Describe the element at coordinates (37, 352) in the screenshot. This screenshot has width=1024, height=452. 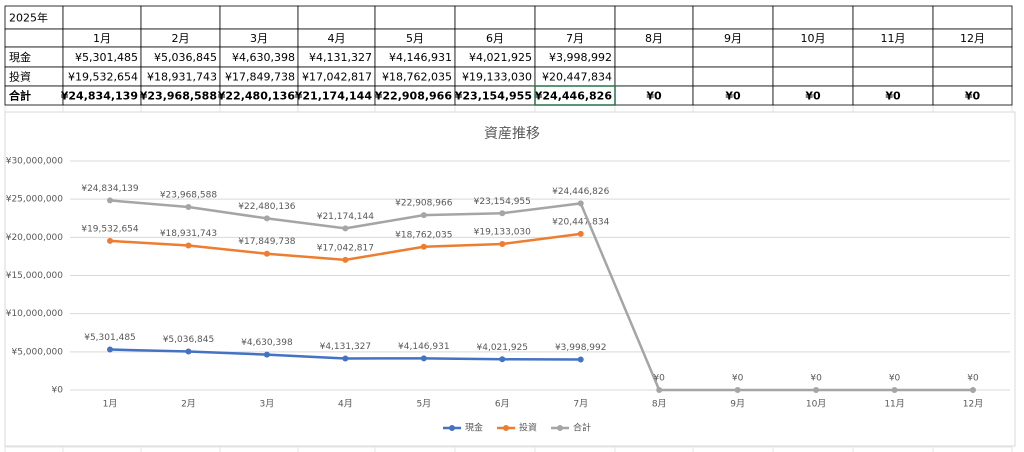
I see `y-tick-label: ¥5,000,000` at that location.